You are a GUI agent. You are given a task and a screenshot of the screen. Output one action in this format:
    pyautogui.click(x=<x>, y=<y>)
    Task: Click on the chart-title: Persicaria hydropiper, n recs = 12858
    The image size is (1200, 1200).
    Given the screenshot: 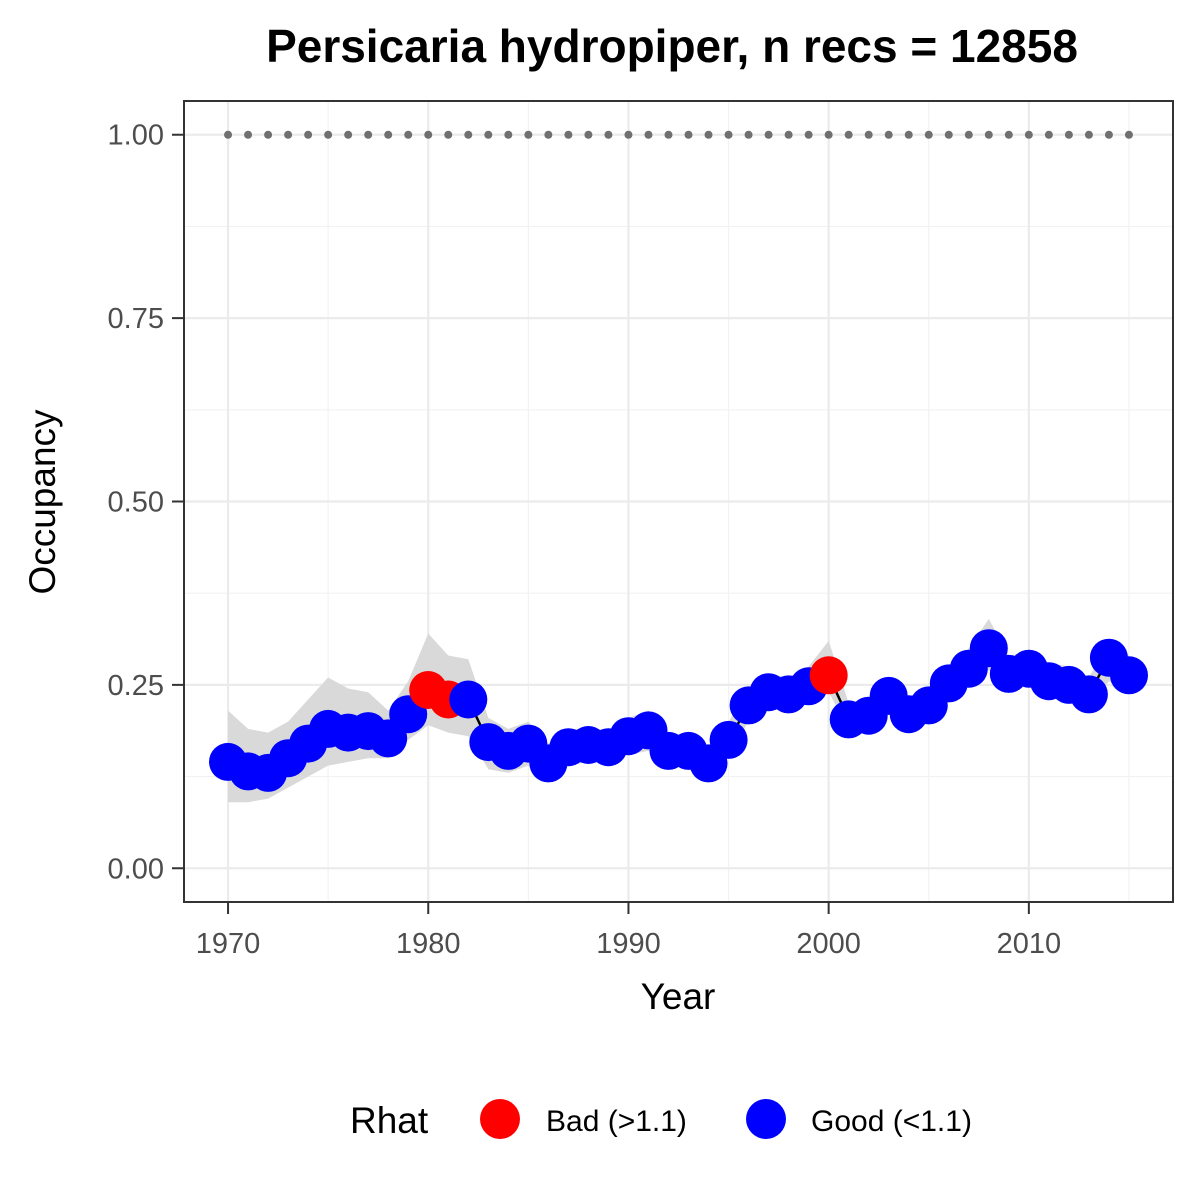 What is the action you would take?
    pyautogui.click(x=672, y=46)
    